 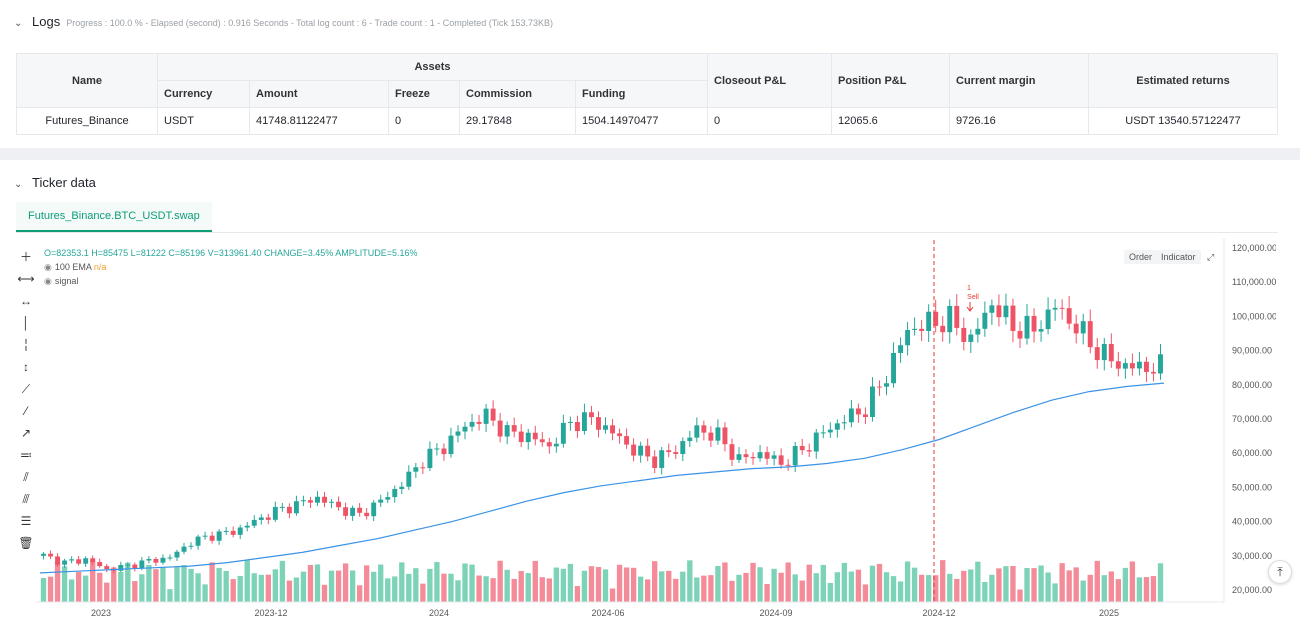 I want to click on y-tick-label: 60,000.00, so click(x=1252, y=453).